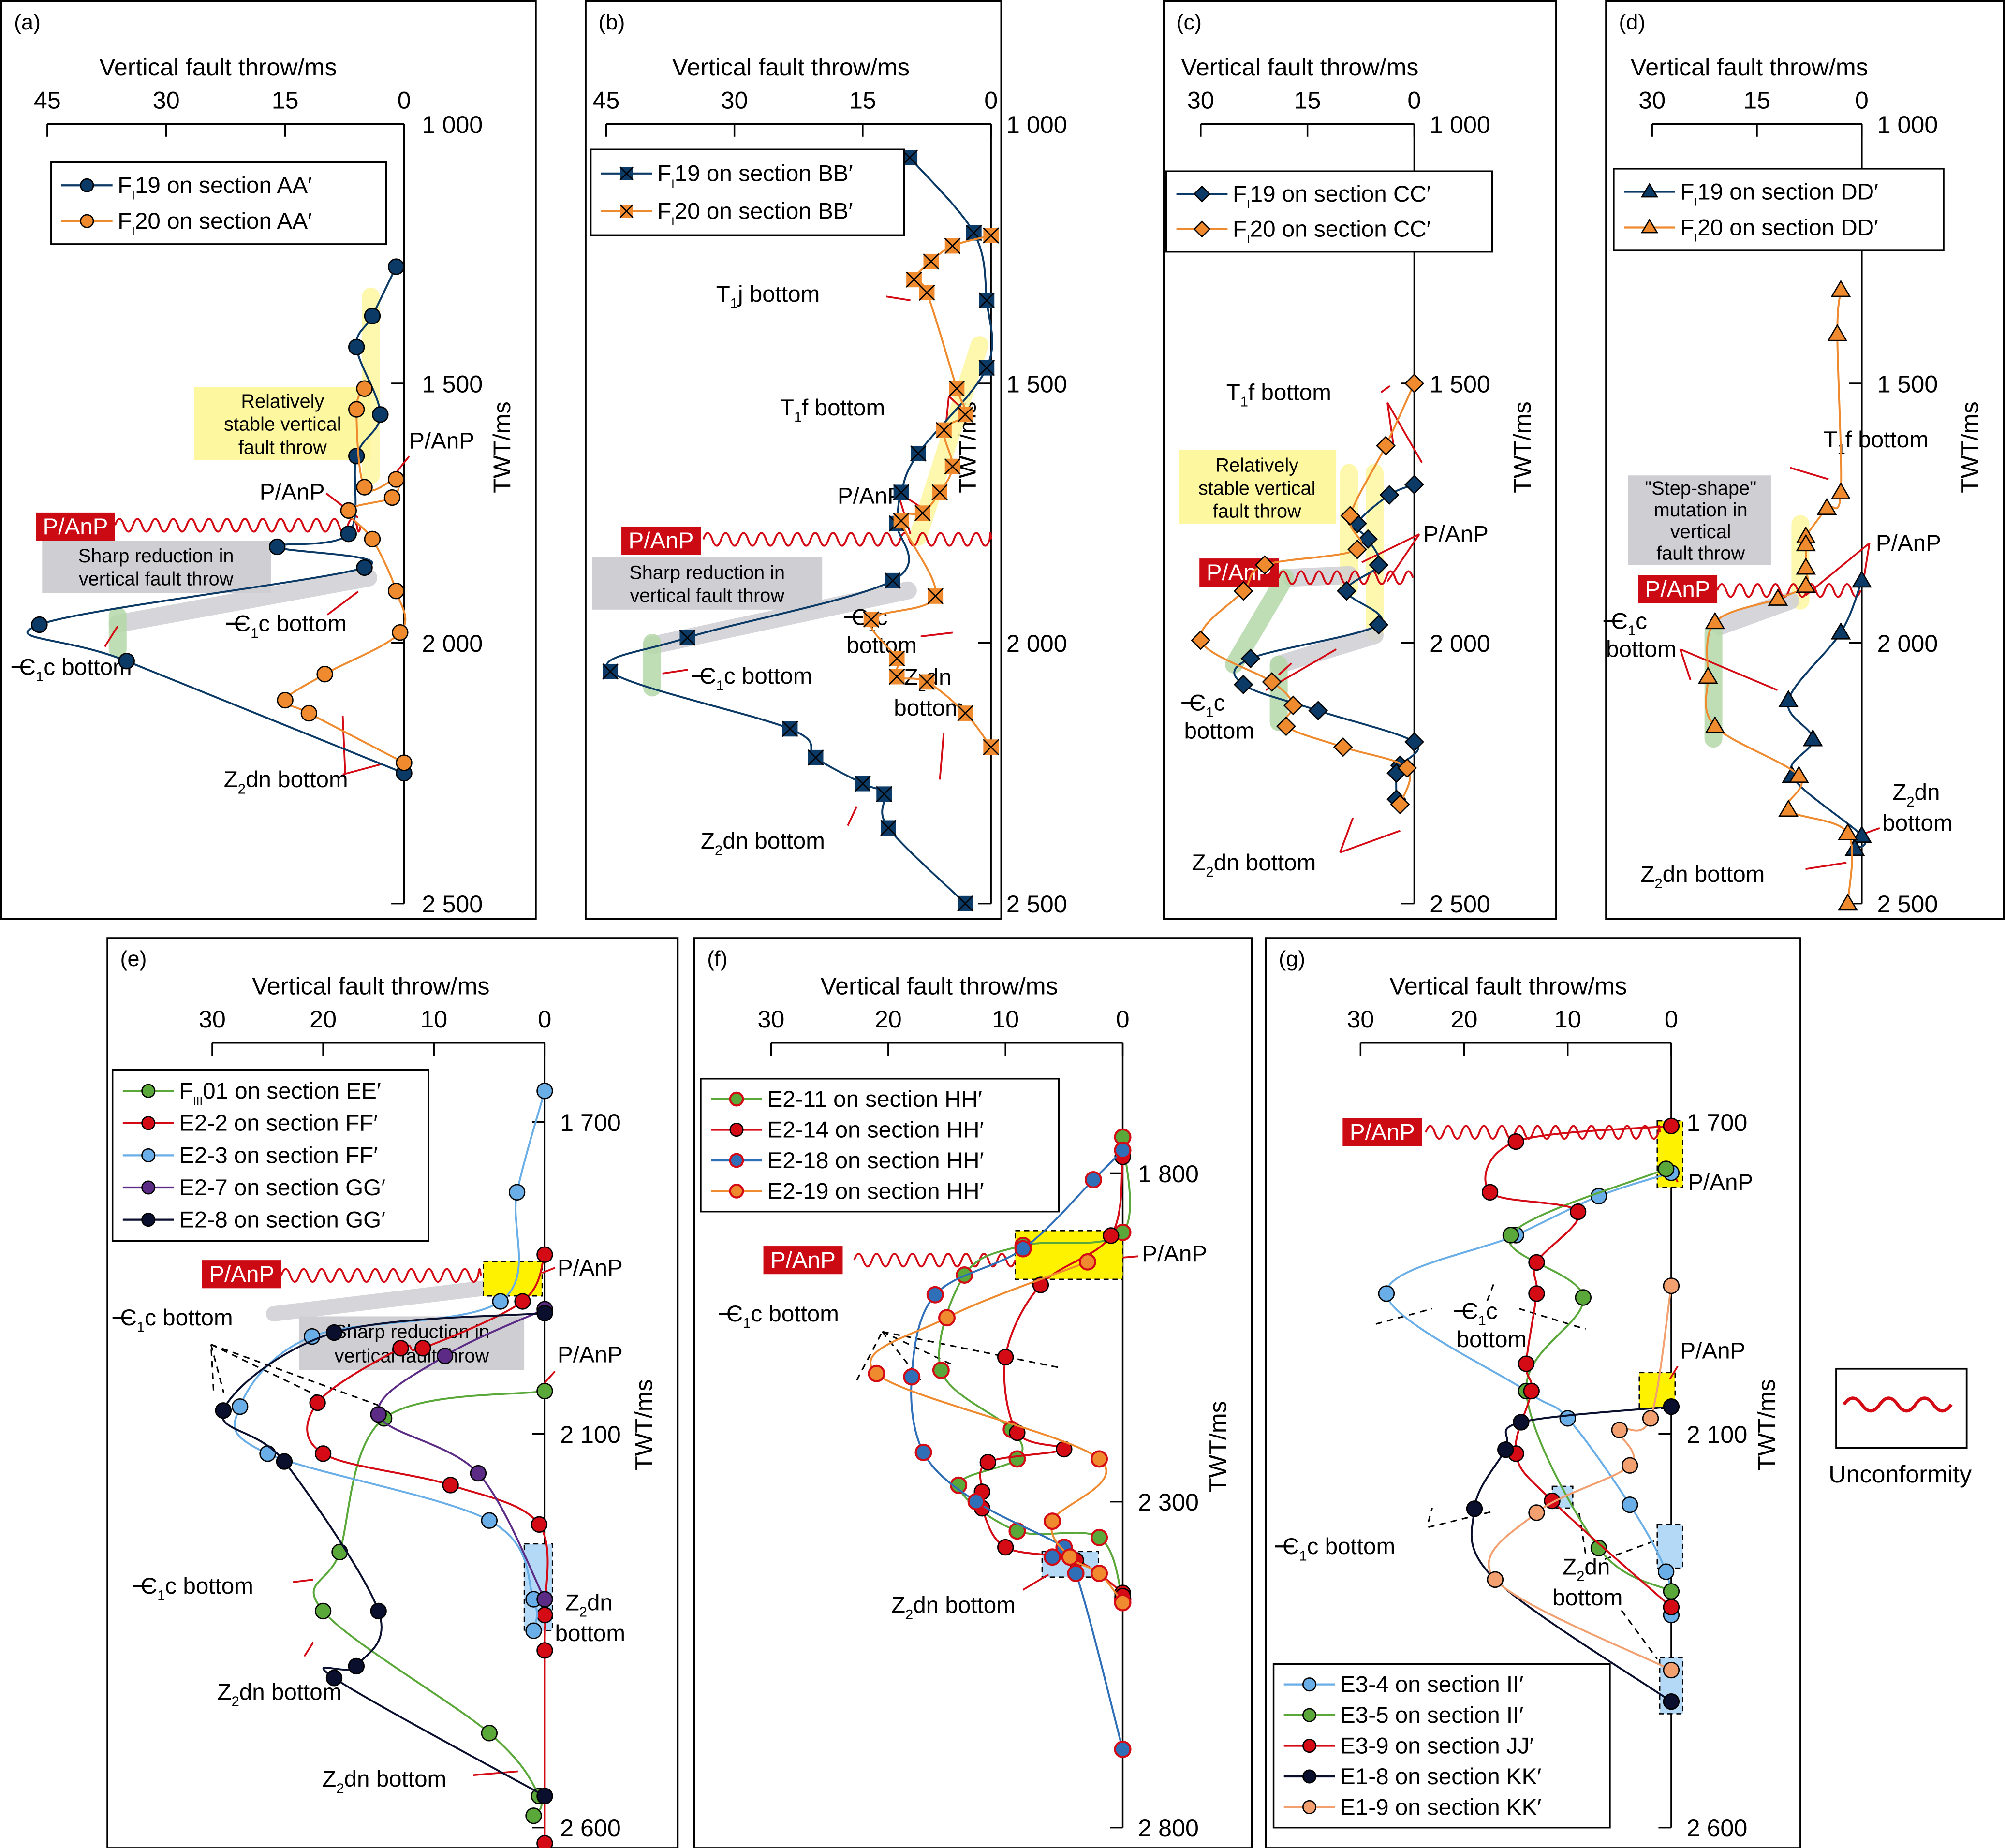 The height and width of the screenshot is (1848, 2005). What do you see at coordinates (452, 905) in the screenshot?
I see `y-tick-label: 2 500` at bounding box center [452, 905].